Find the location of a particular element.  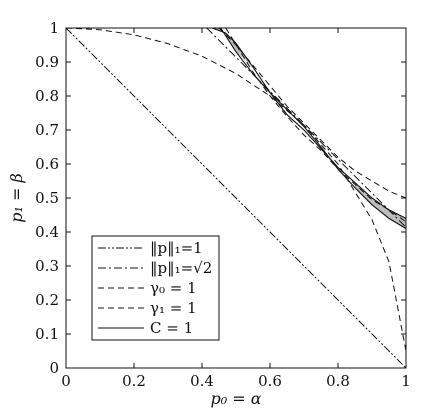

y-axis-label: p₁ = β is located at coordinates (16, 197).